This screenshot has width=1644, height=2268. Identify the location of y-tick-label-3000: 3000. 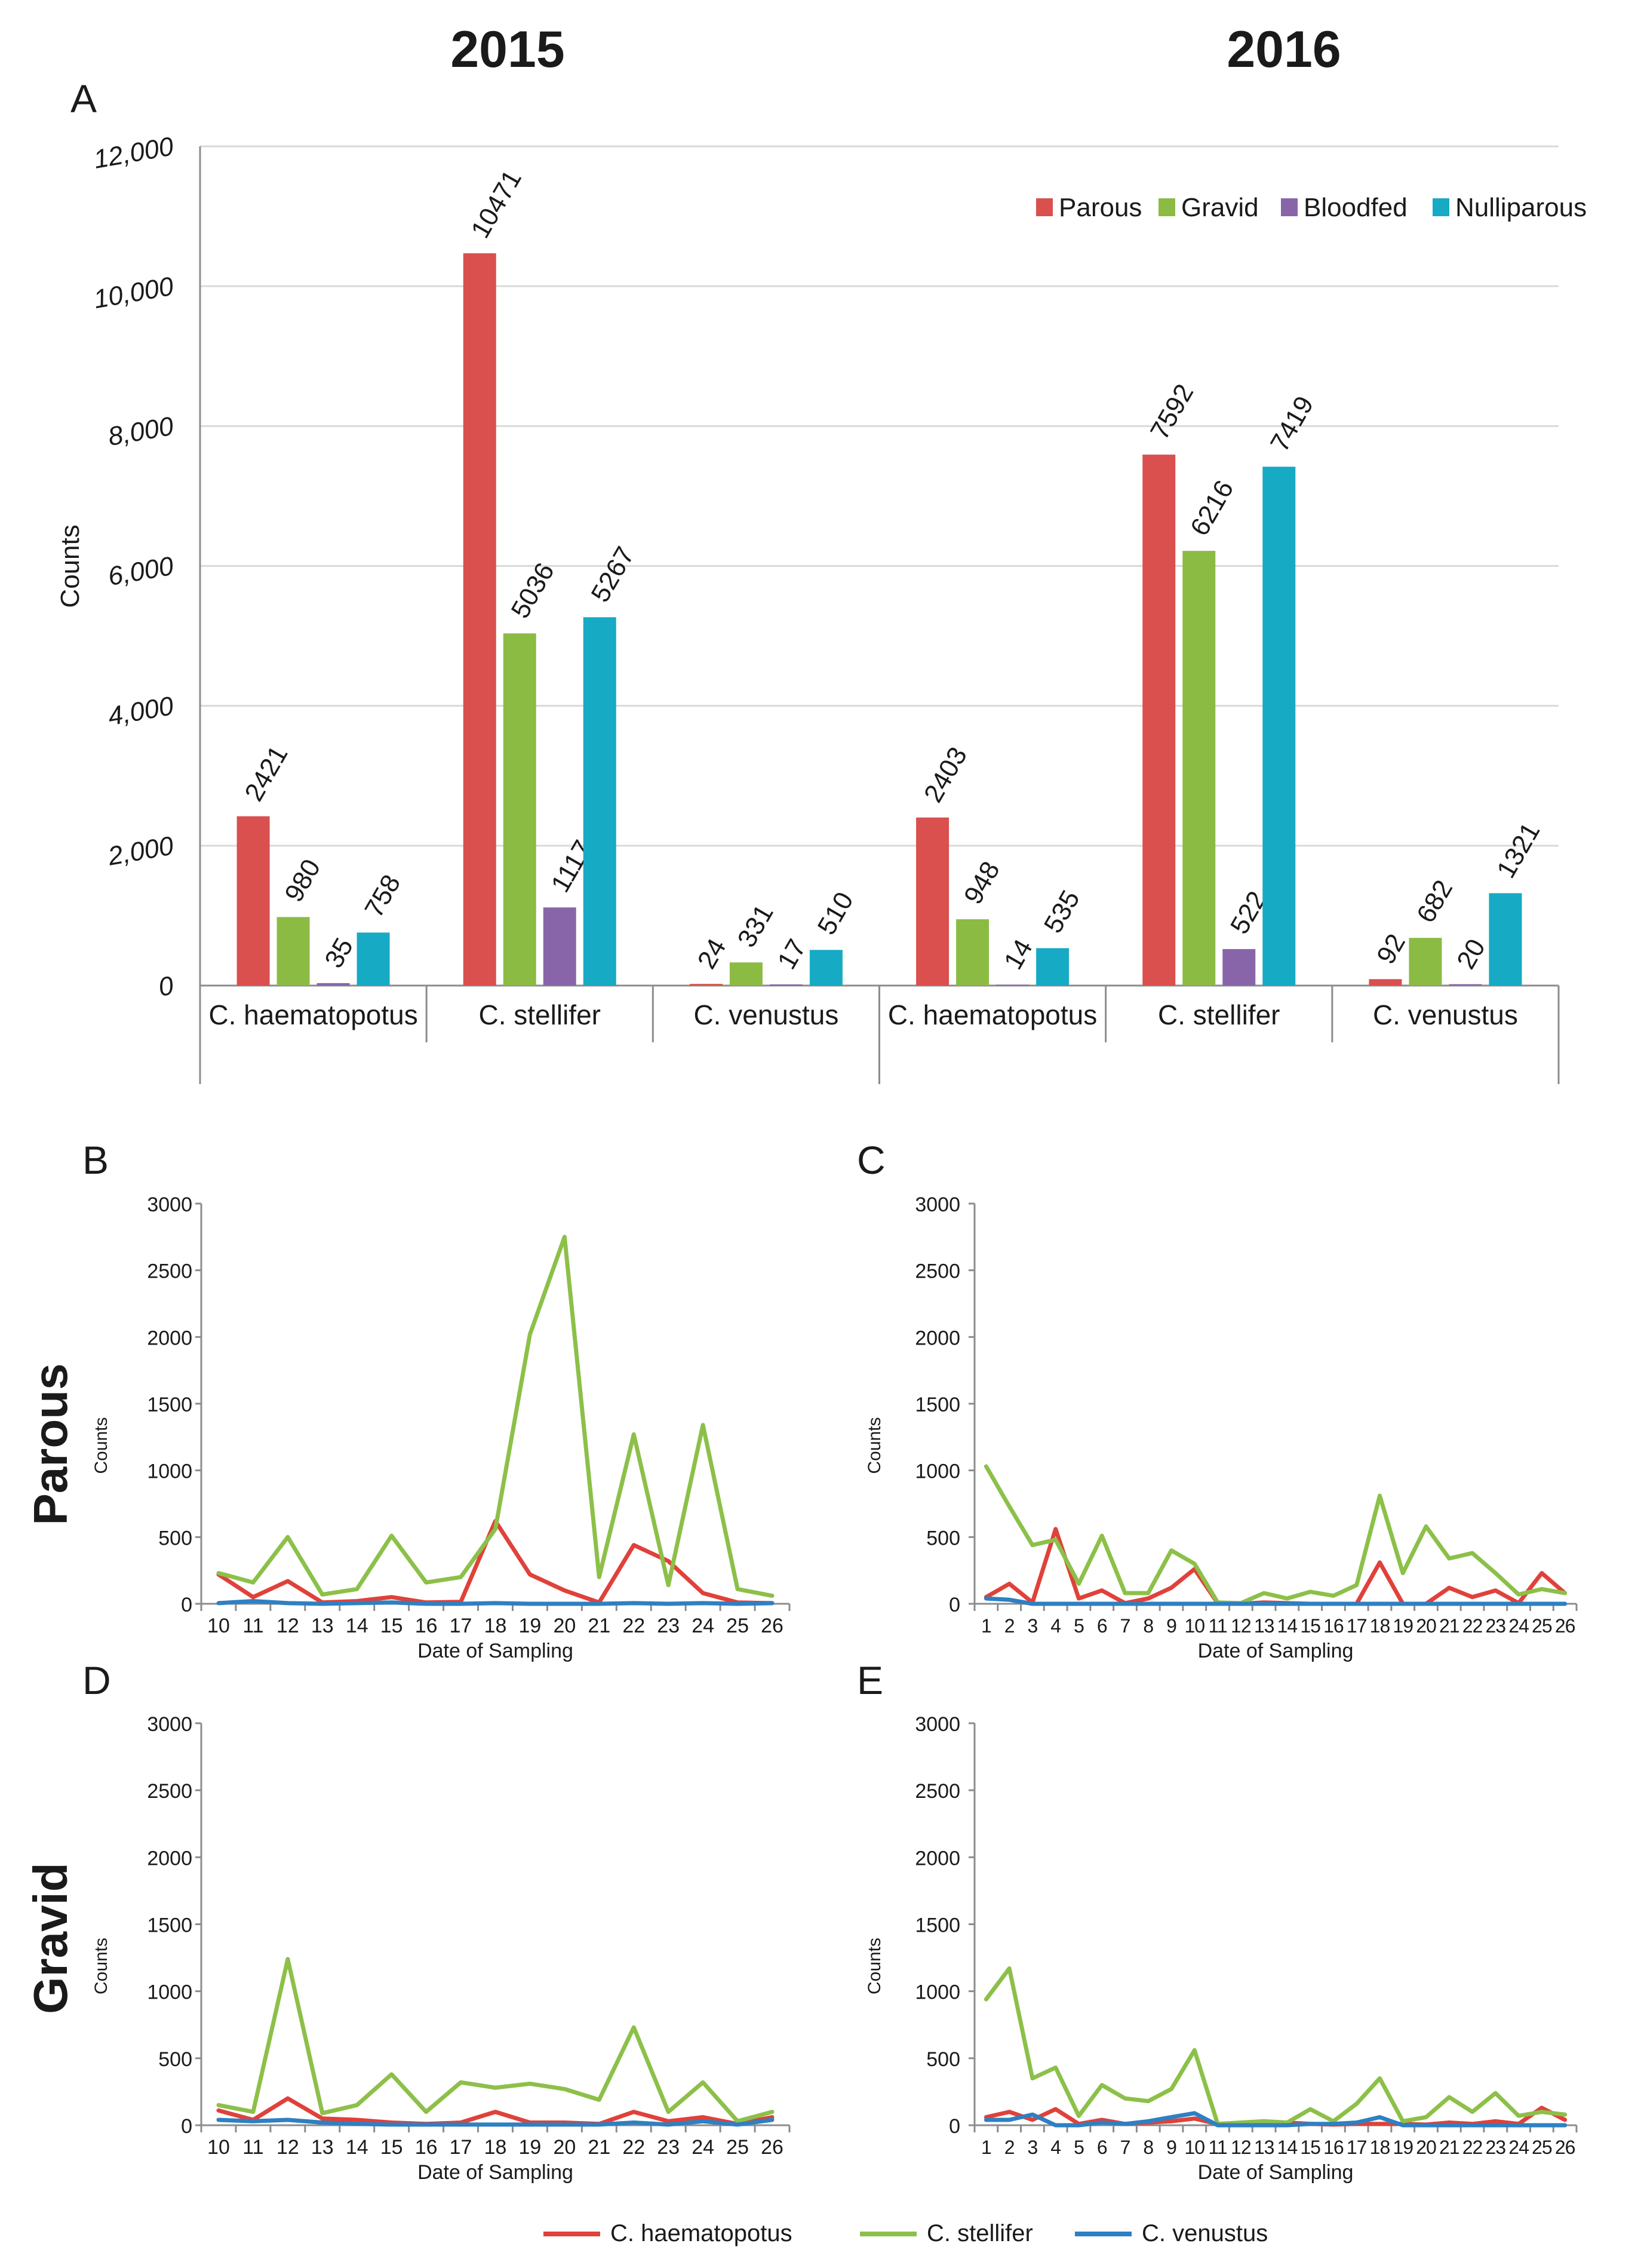
(169, 1724).